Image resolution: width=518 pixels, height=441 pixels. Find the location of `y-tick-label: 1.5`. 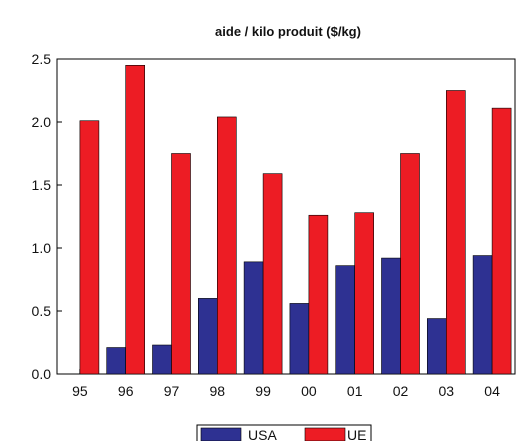

y-tick-label: 1.5 is located at coordinates (42, 185).